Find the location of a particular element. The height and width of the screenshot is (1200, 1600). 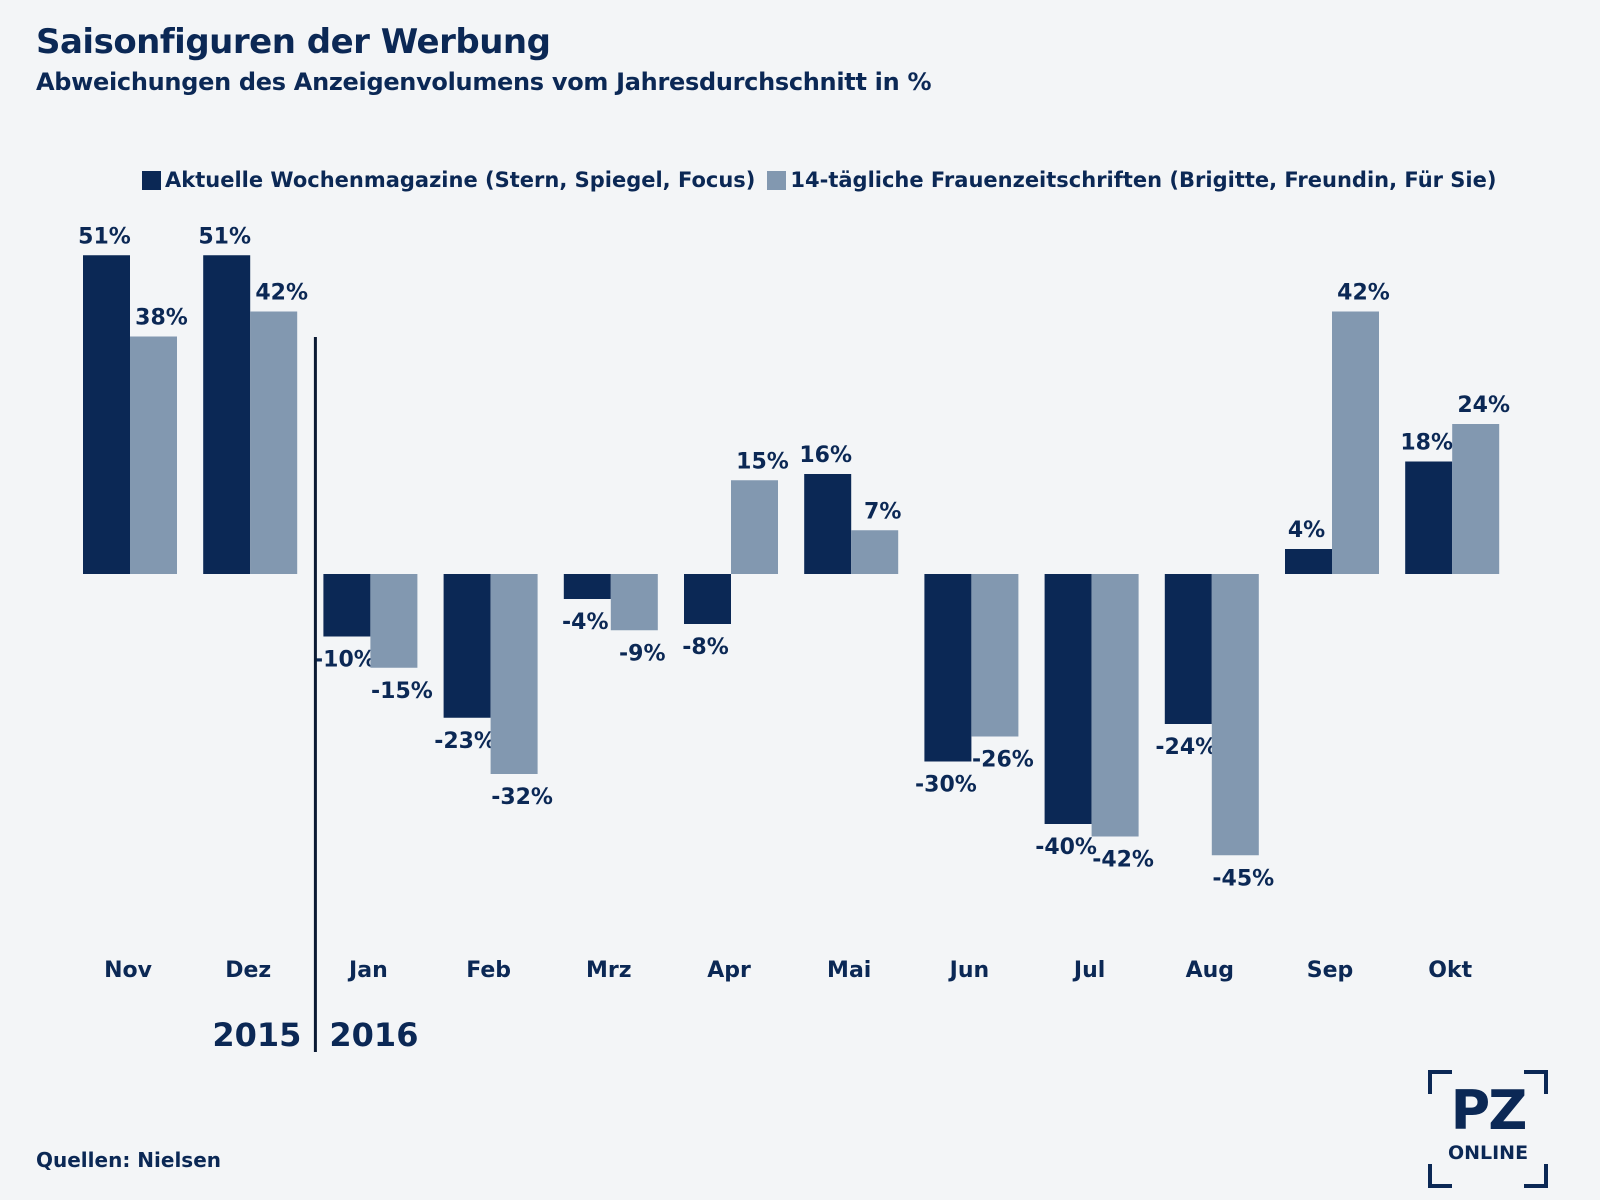

data-label-okt-series-2: 24% is located at coordinates (1483, 405).